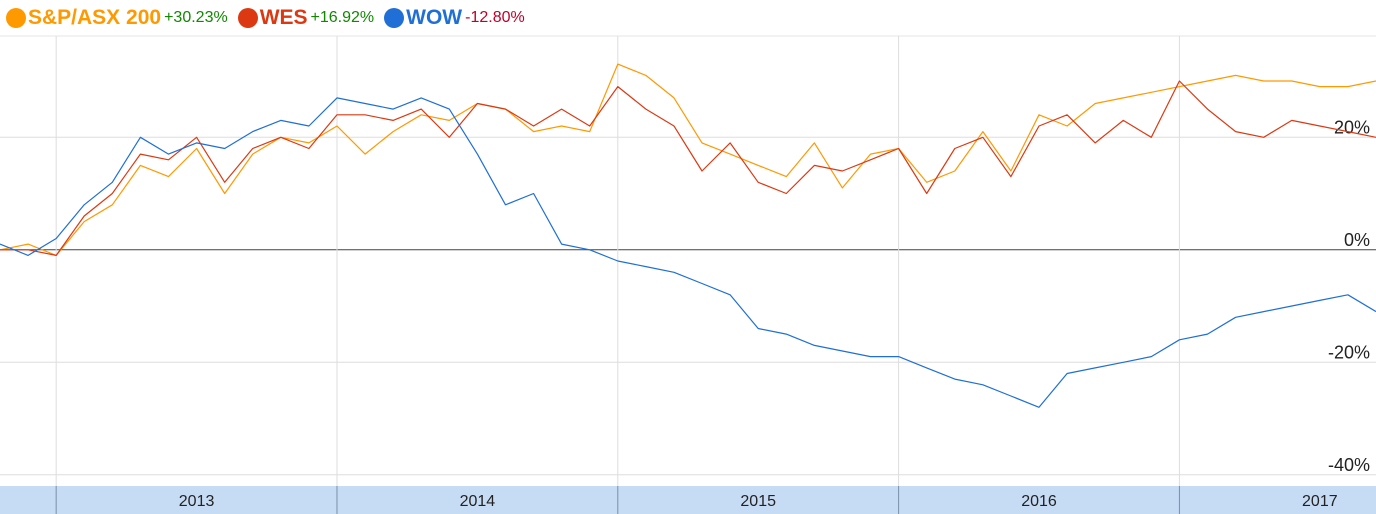 The image size is (1376, 514). Describe the element at coordinates (495, 17) in the screenshot. I see `legend-series-change: -12.80%` at that location.